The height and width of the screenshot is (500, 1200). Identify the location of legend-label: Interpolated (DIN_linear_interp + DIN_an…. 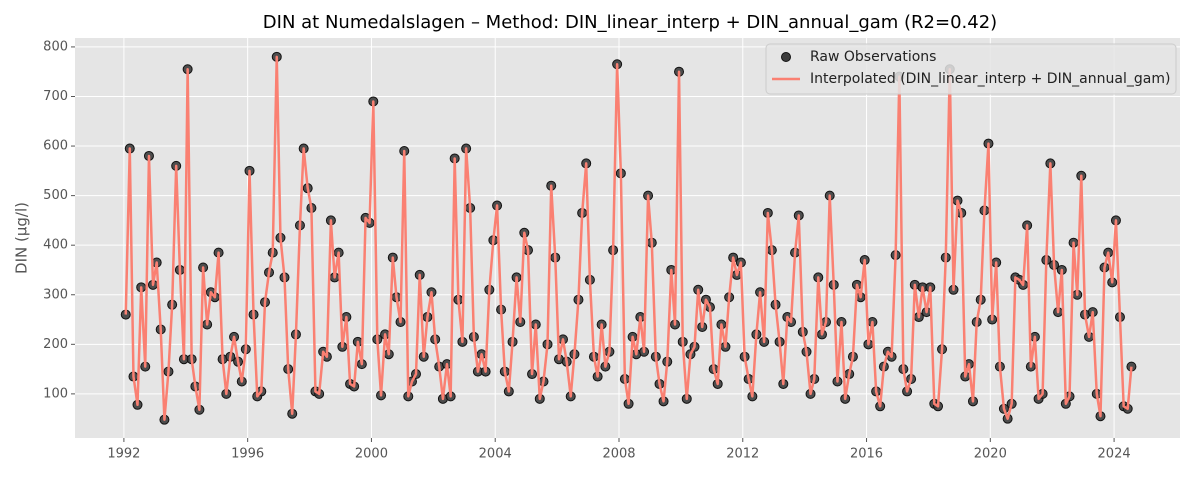
(990, 79).